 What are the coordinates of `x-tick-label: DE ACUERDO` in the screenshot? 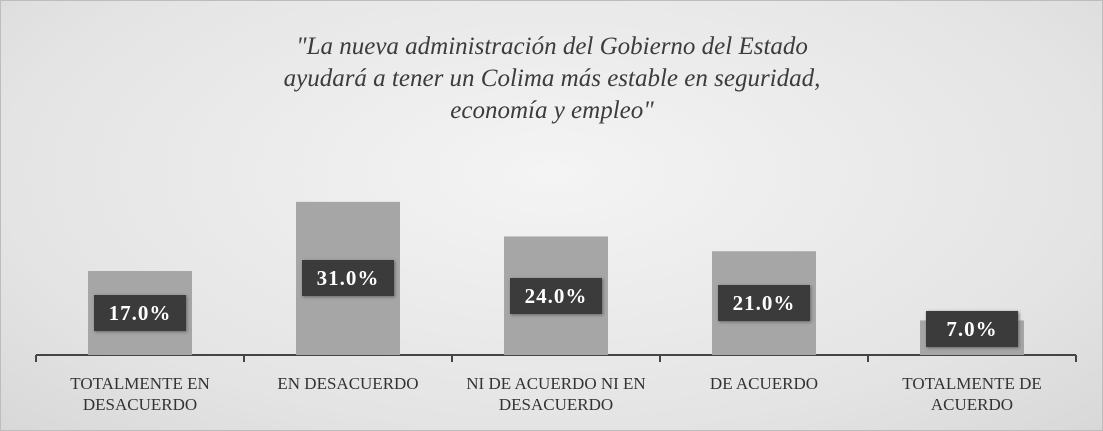 It's located at (764, 383).